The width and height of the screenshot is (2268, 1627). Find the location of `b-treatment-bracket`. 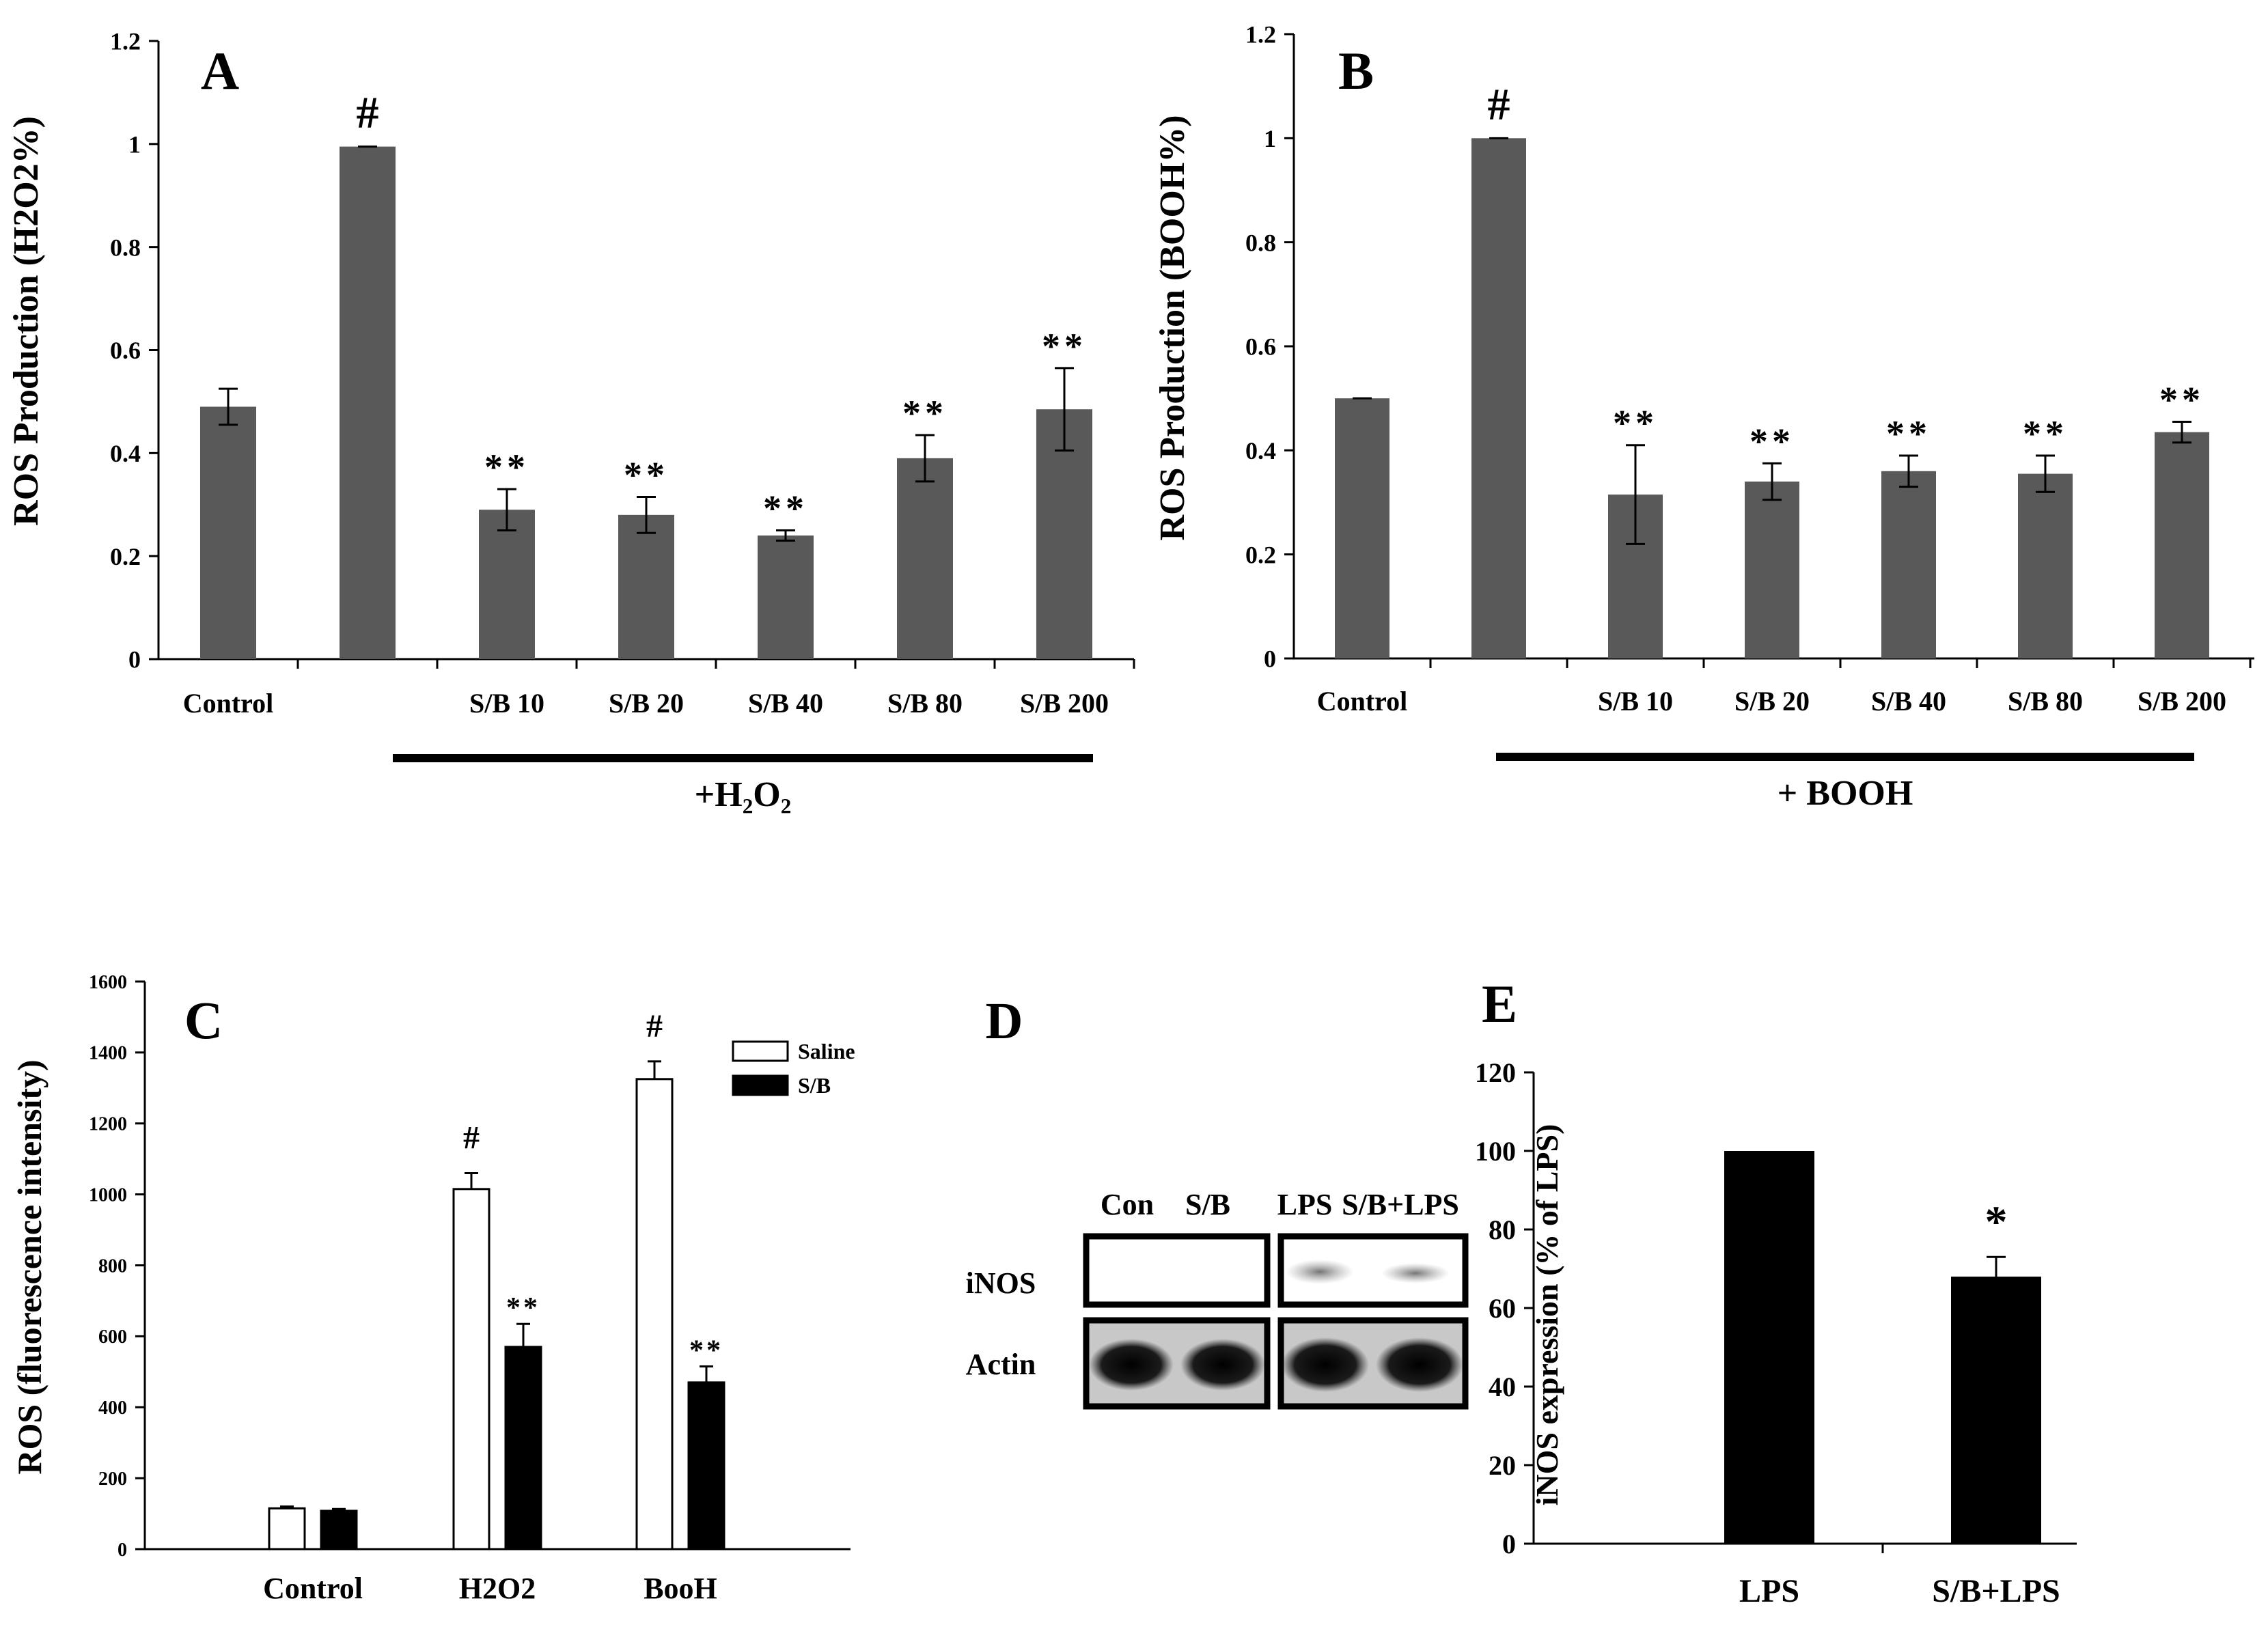

b-treatment-bracket is located at coordinates (1845, 757).